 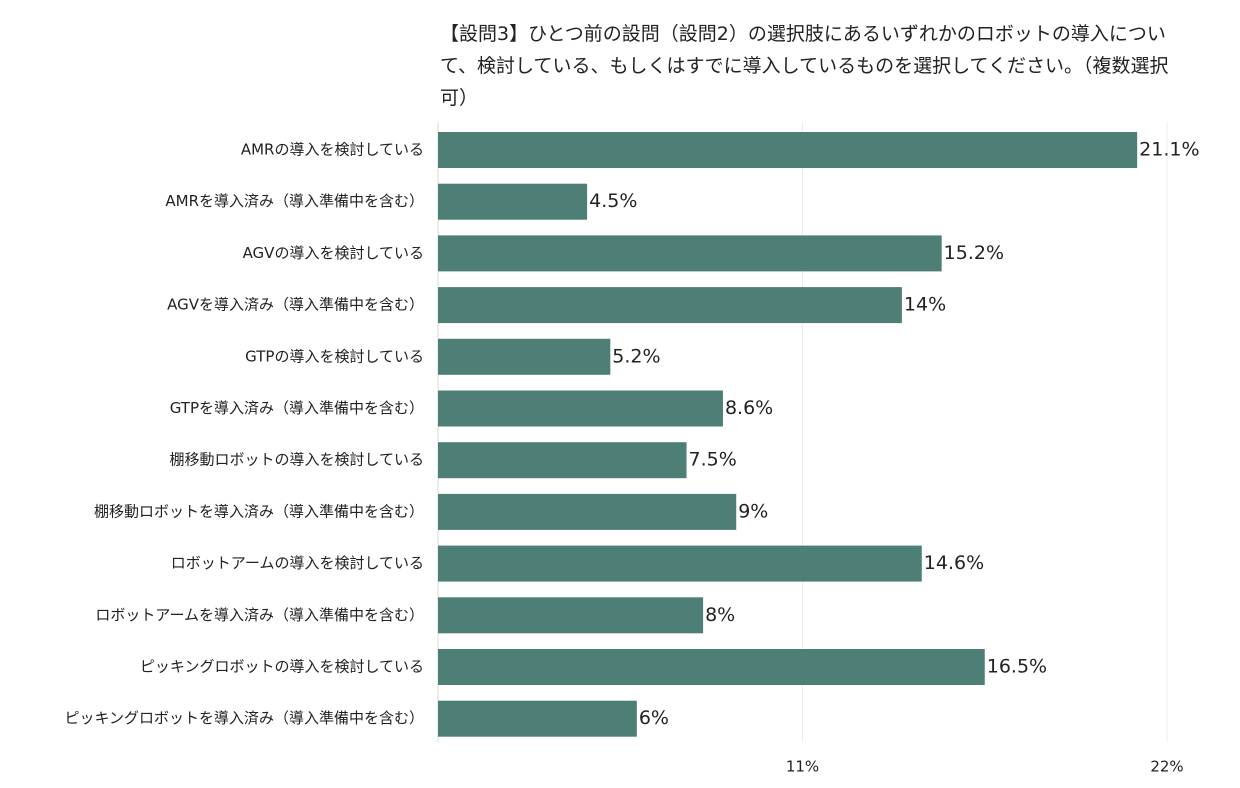 What do you see at coordinates (613, 201) in the screenshot?
I see `value-label-1: 4.5%` at bounding box center [613, 201].